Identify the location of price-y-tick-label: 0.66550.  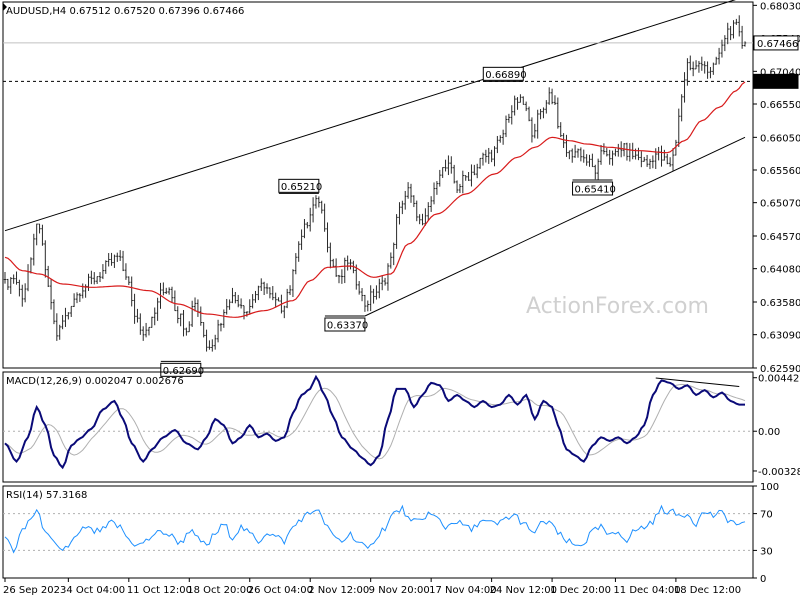
(780, 105).